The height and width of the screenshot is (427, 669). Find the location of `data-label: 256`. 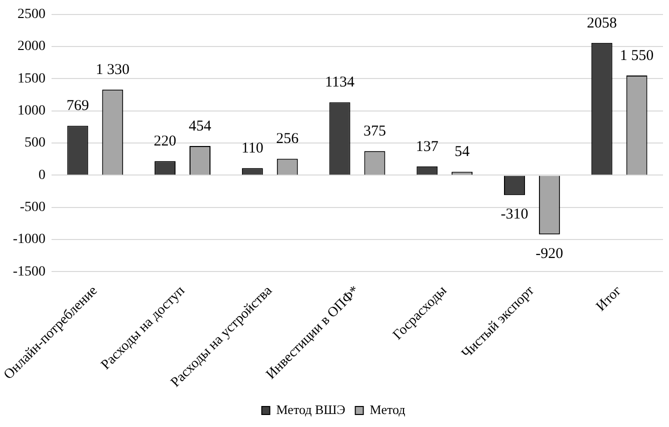

data-label: 256 is located at coordinates (288, 139).